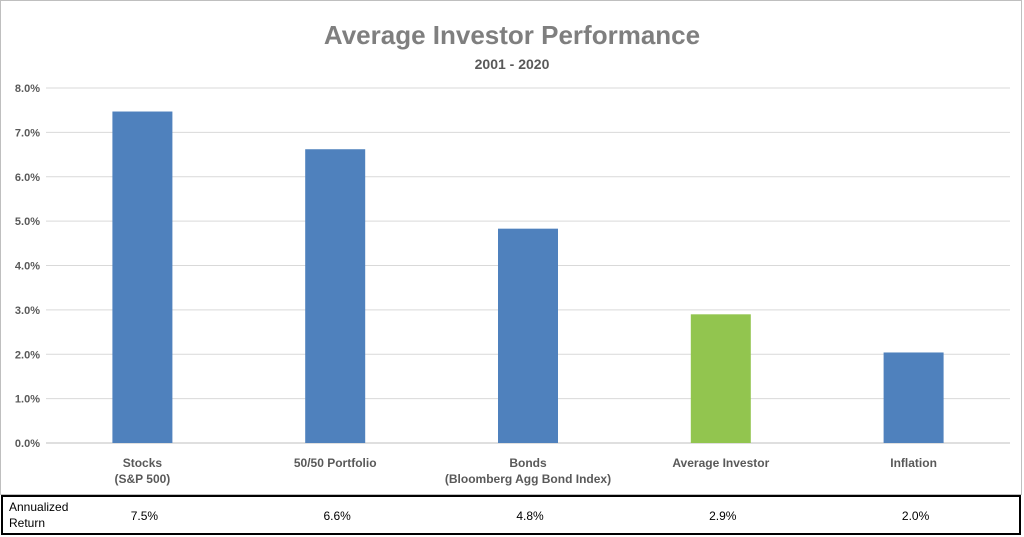  What do you see at coordinates (142, 479) in the screenshot?
I see `x-category-label: (S&P 500)` at bounding box center [142, 479].